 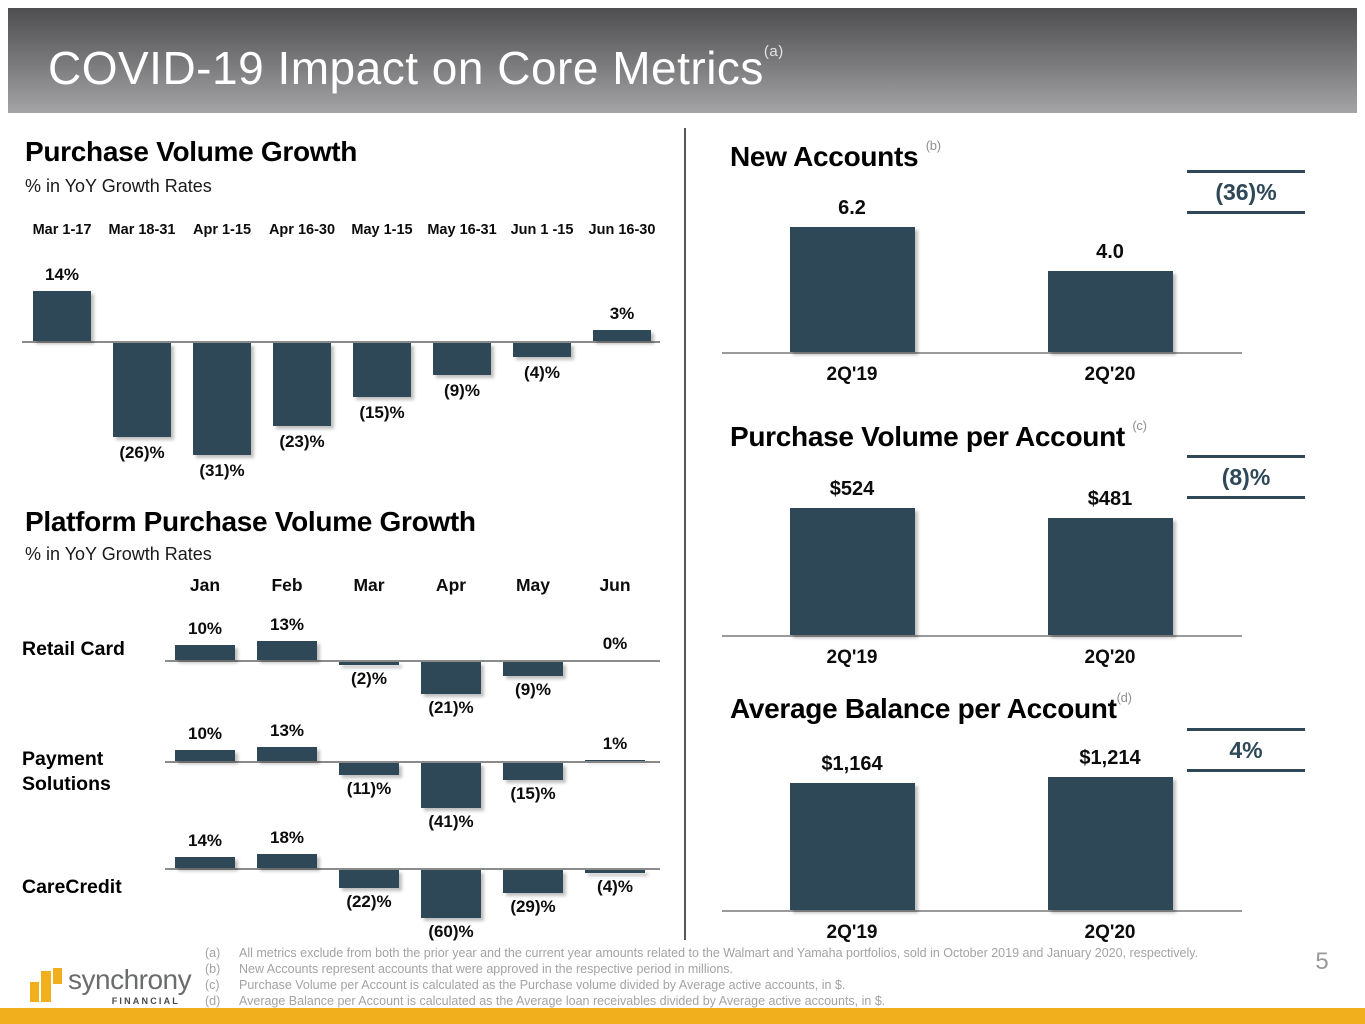 I want to click on bar-value: $1,164, so click(x=852, y=763).